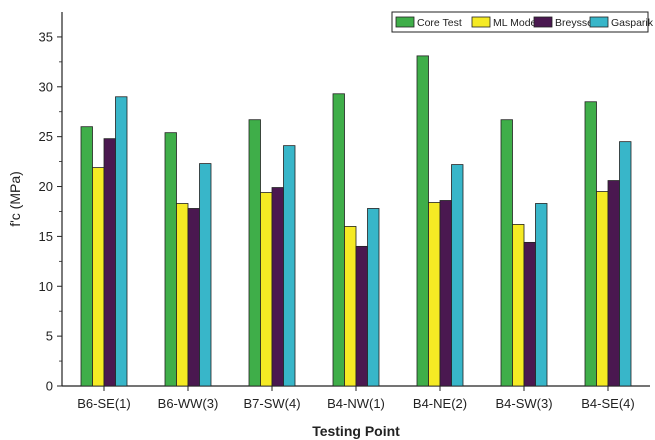 The width and height of the screenshot is (655, 440). What do you see at coordinates (15, 199) in the screenshot?
I see `y-axis-title: f'c (MPa)` at bounding box center [15, 199].